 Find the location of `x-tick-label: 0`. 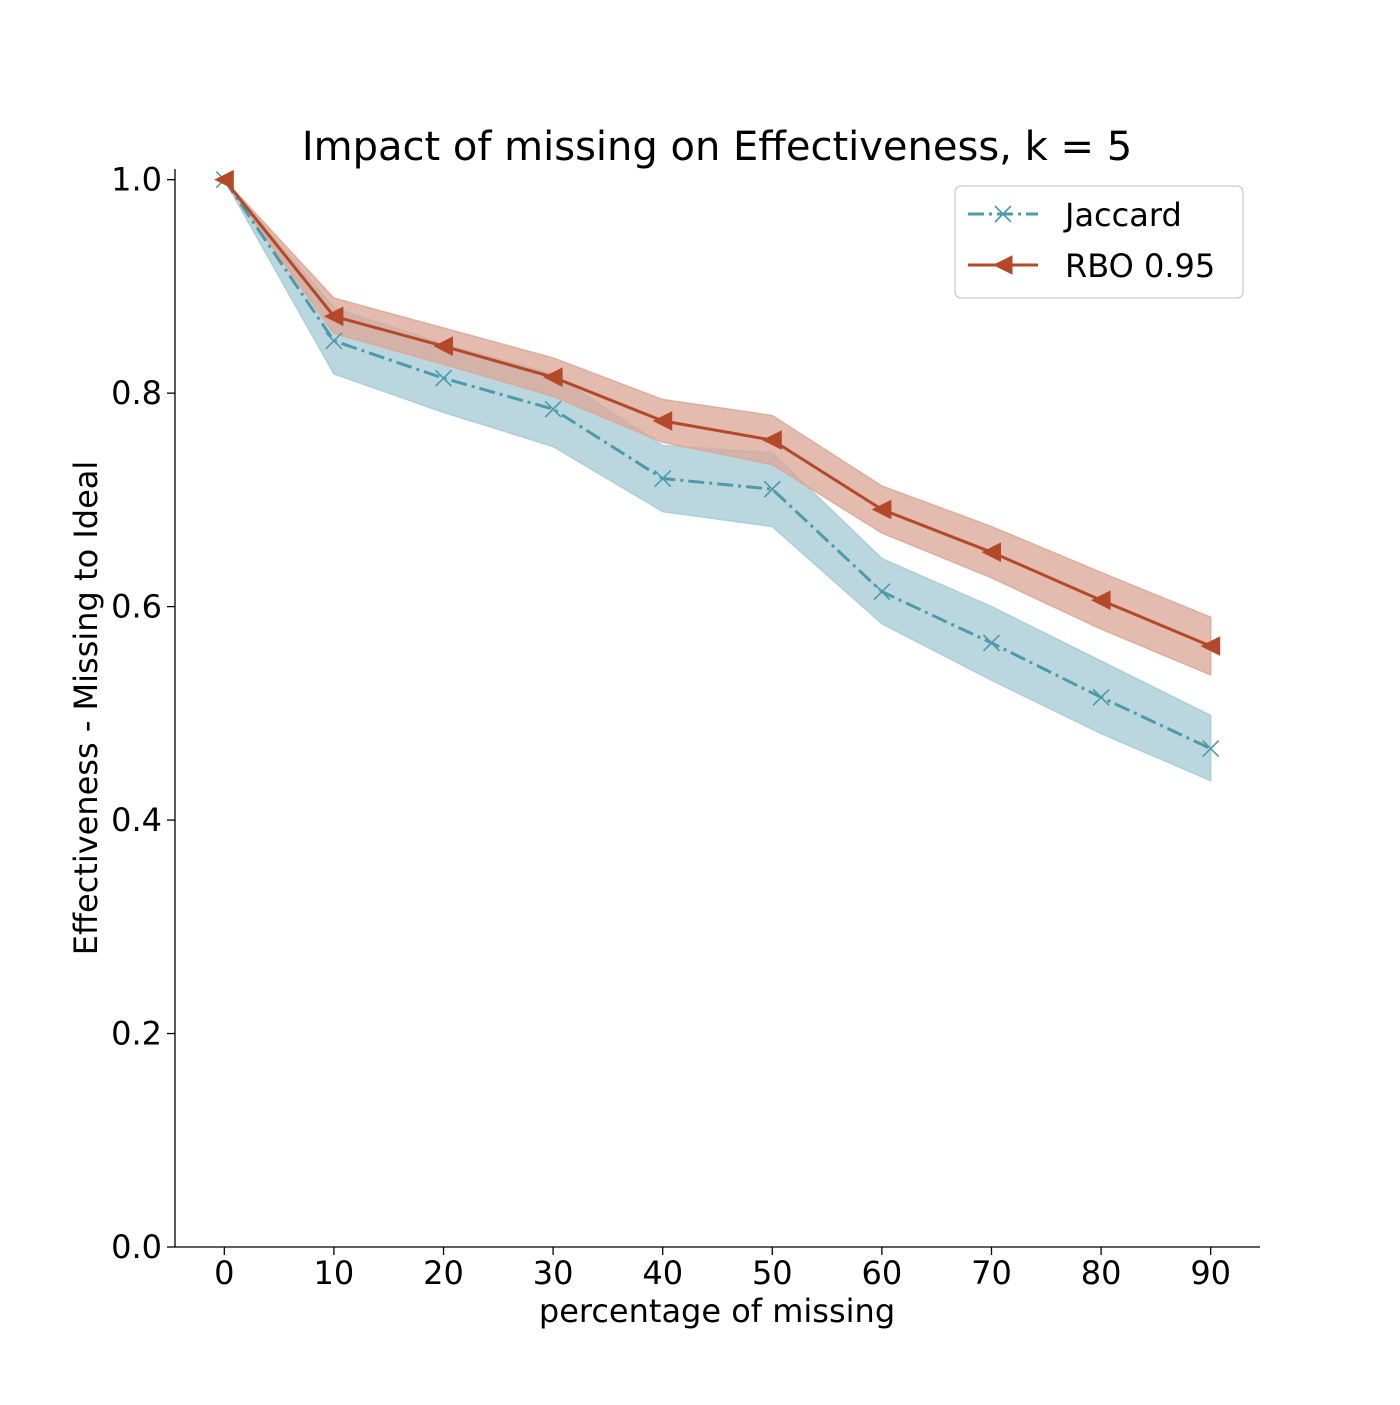

x-tick-label: 0 is located at coordinates (224, 1273).